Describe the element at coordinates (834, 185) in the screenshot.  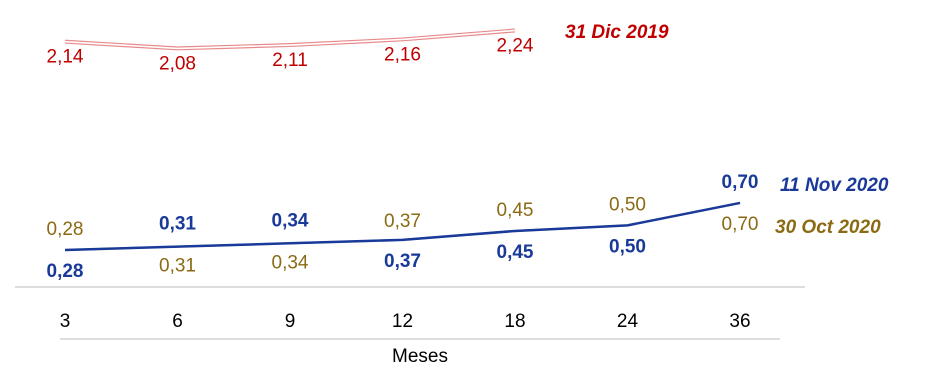
I see `legend-label: 11 Nov 2020` at that location.